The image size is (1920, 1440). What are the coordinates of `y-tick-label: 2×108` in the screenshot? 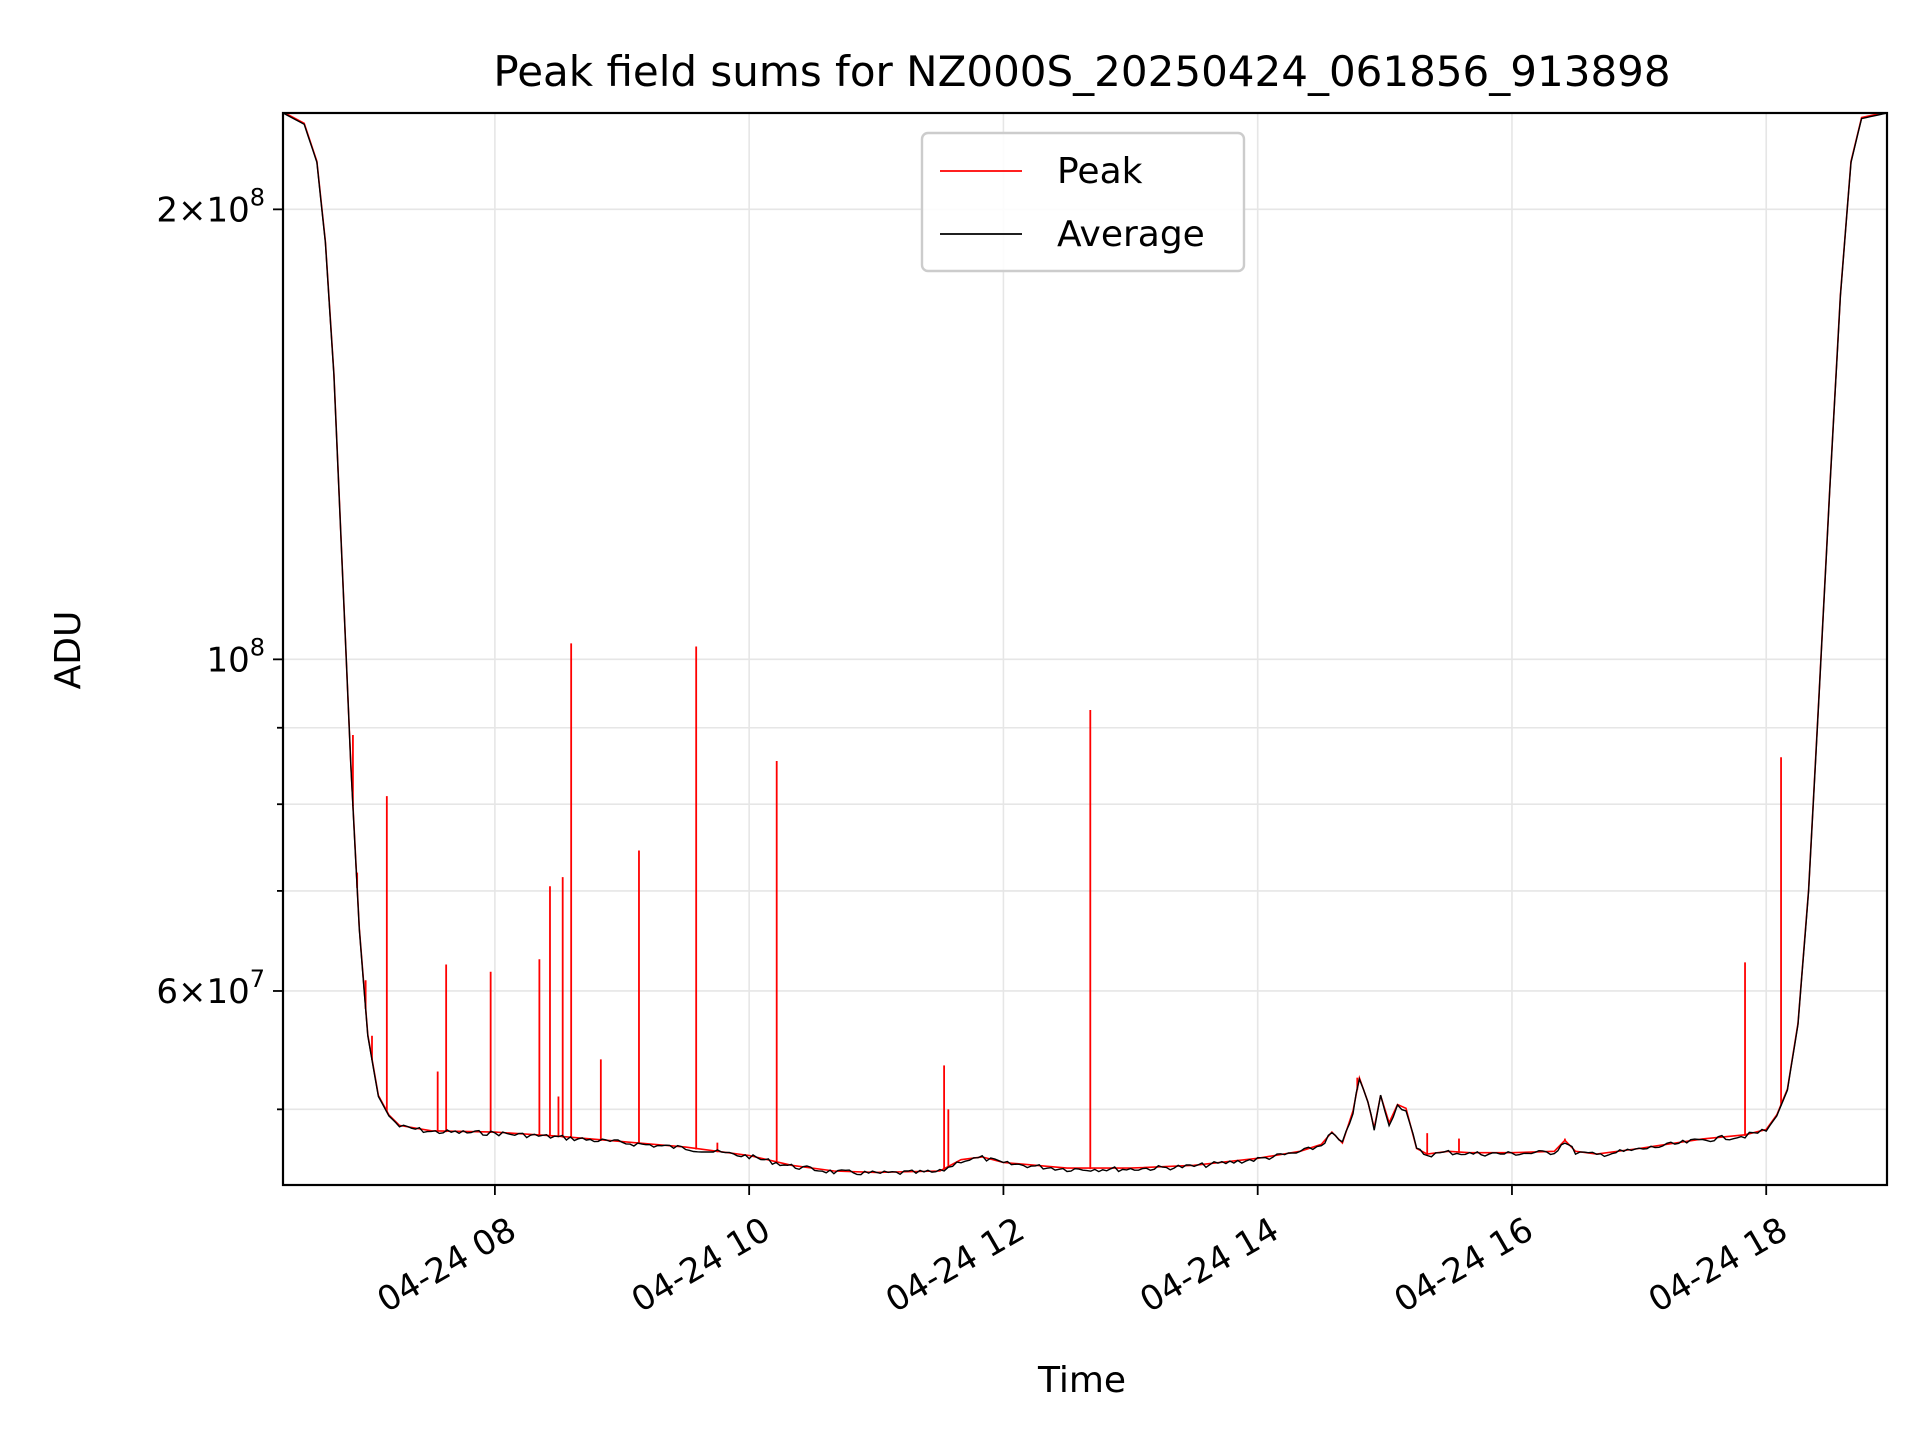 It's located at (210, 206).